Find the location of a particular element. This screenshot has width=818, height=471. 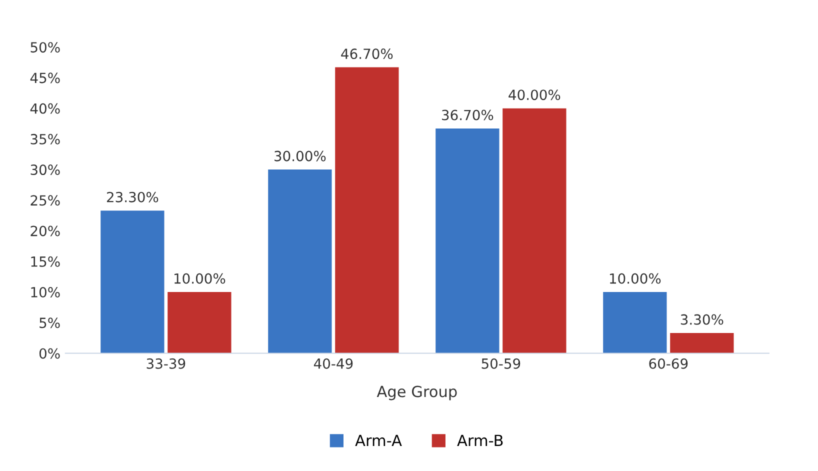

data-label: 3.30% is located at coordinates (702, 319).